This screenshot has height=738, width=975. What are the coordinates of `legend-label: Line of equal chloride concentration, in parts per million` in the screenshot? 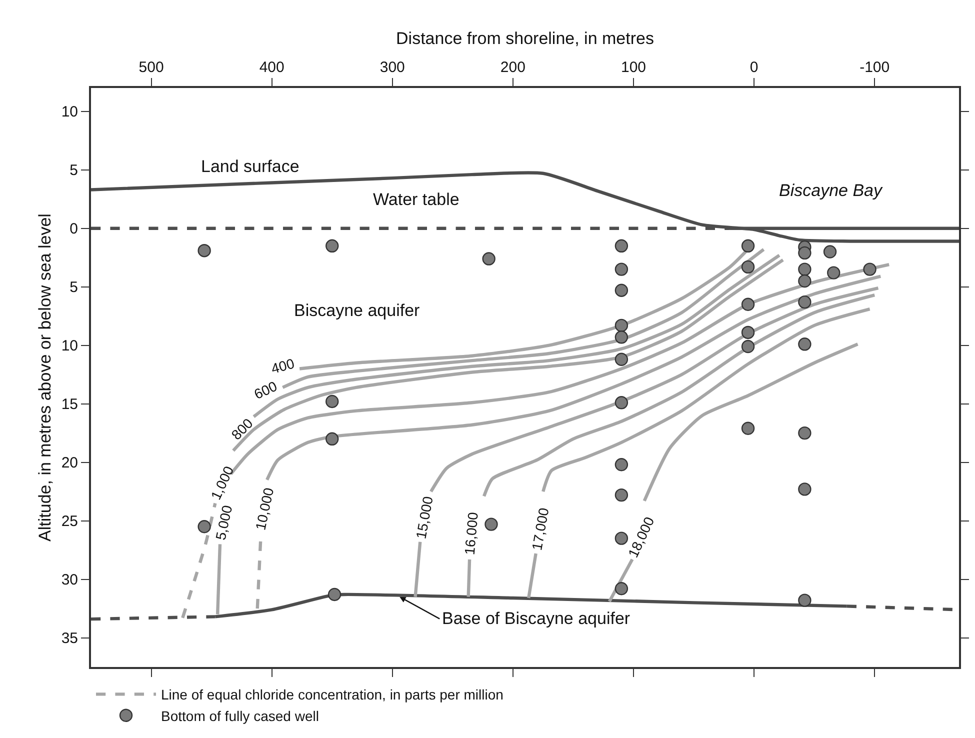 It's located at (332, 694).